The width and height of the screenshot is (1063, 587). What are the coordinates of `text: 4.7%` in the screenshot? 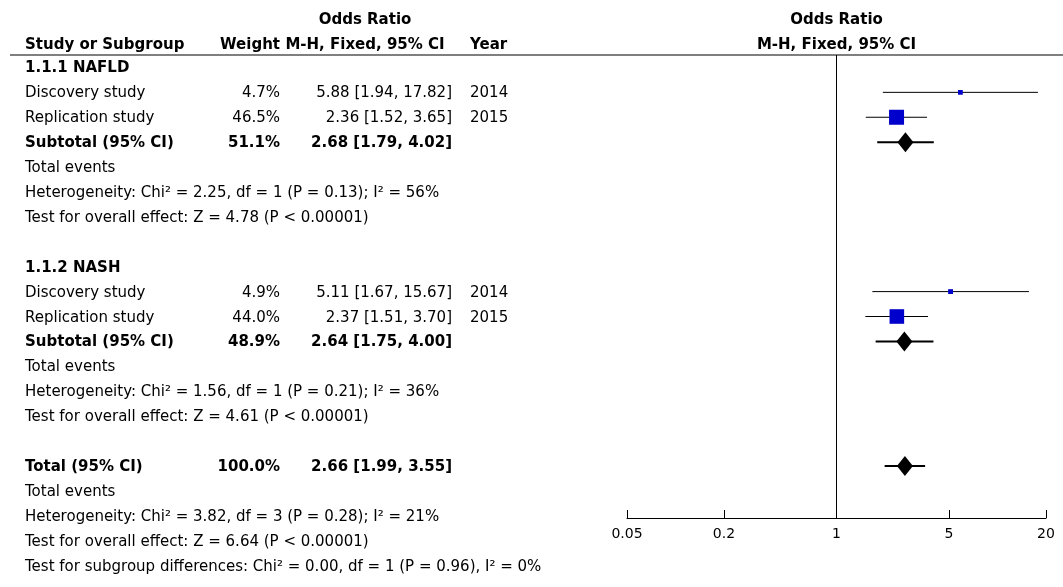 It's located at (260, 92).